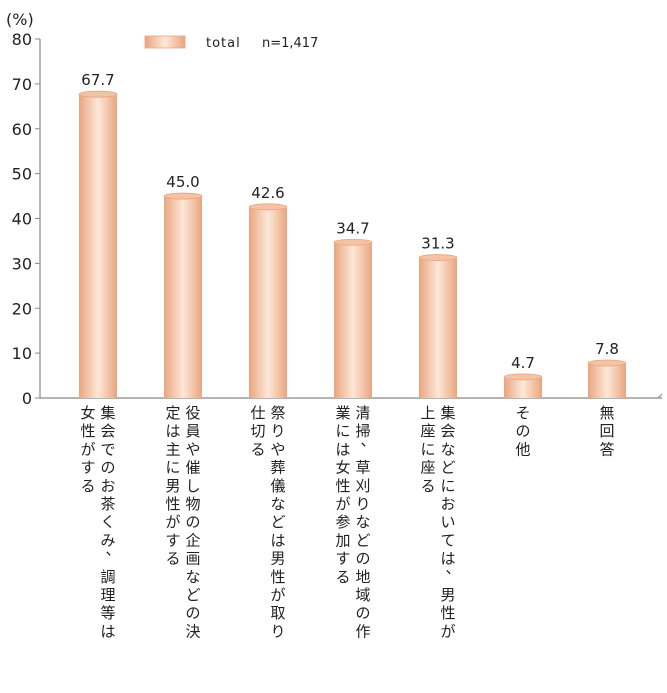 The width and height of the screenshot is (667, 693). What do you see at coordinates (192, 559) in the screenshot?
I see `category-char: 画` at bounding box center [192, 559].